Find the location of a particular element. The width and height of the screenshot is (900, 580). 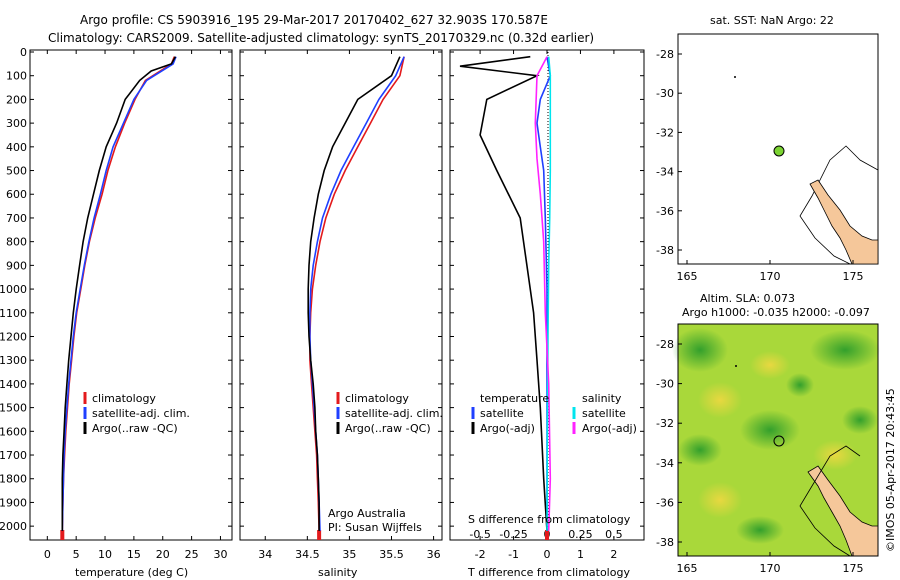

sst-map-land is located at coordinates (844, 222).